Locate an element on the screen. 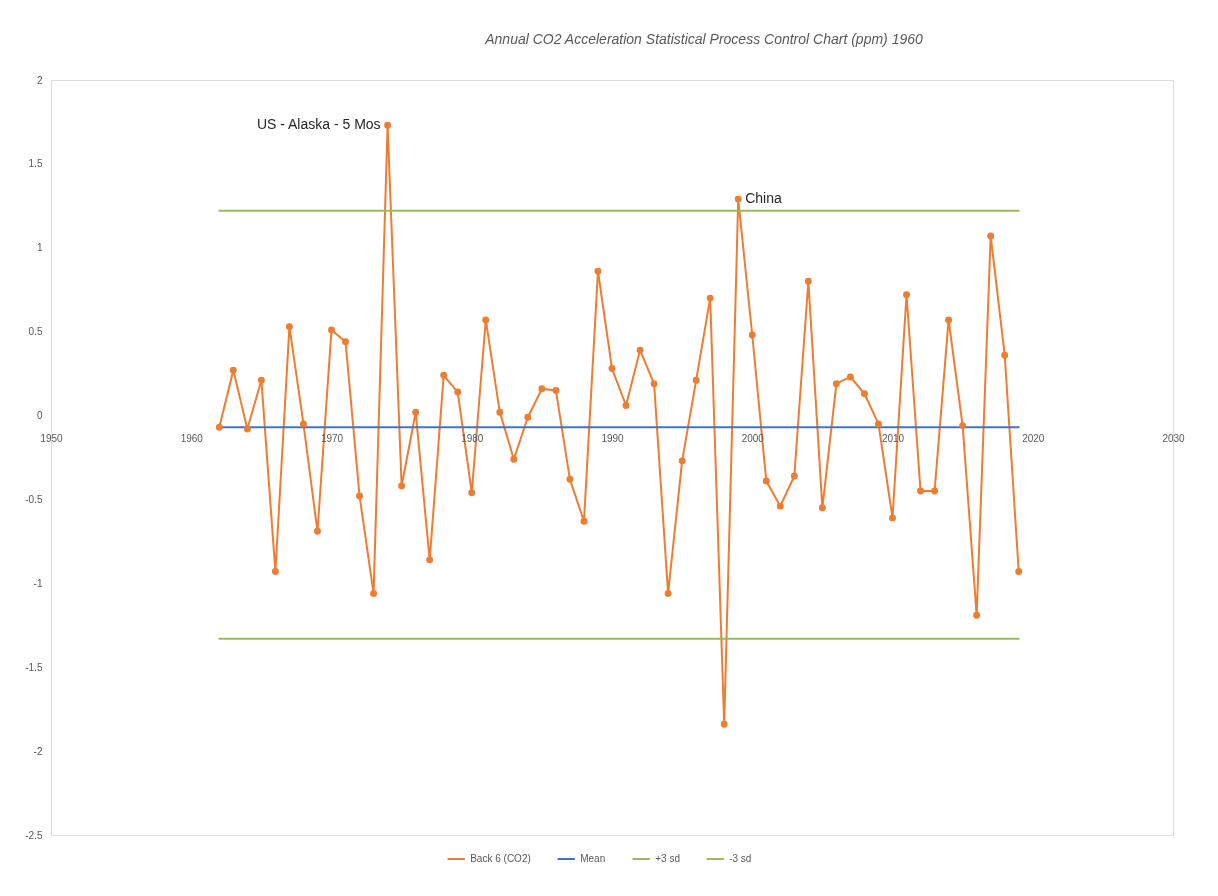 This screenshot has width=1218, height=896. legend-label: -3 sd is located at coordinates (740, 858).